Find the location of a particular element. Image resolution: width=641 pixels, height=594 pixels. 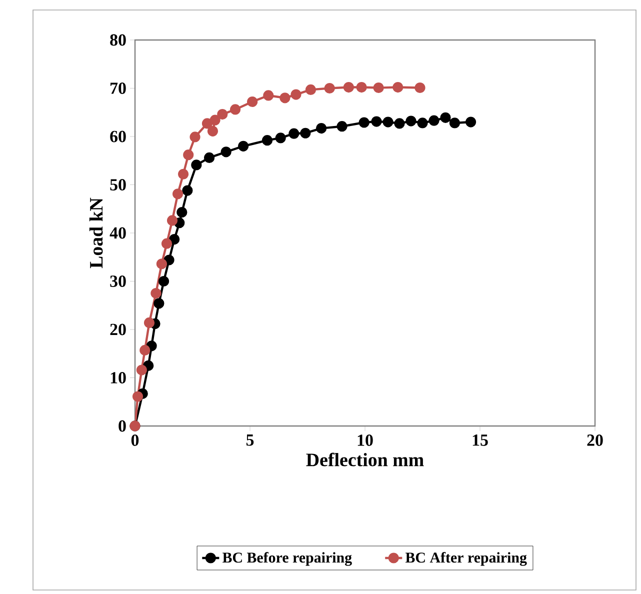

legend-label: BC Before repairing is located at coordinates (287, 559).